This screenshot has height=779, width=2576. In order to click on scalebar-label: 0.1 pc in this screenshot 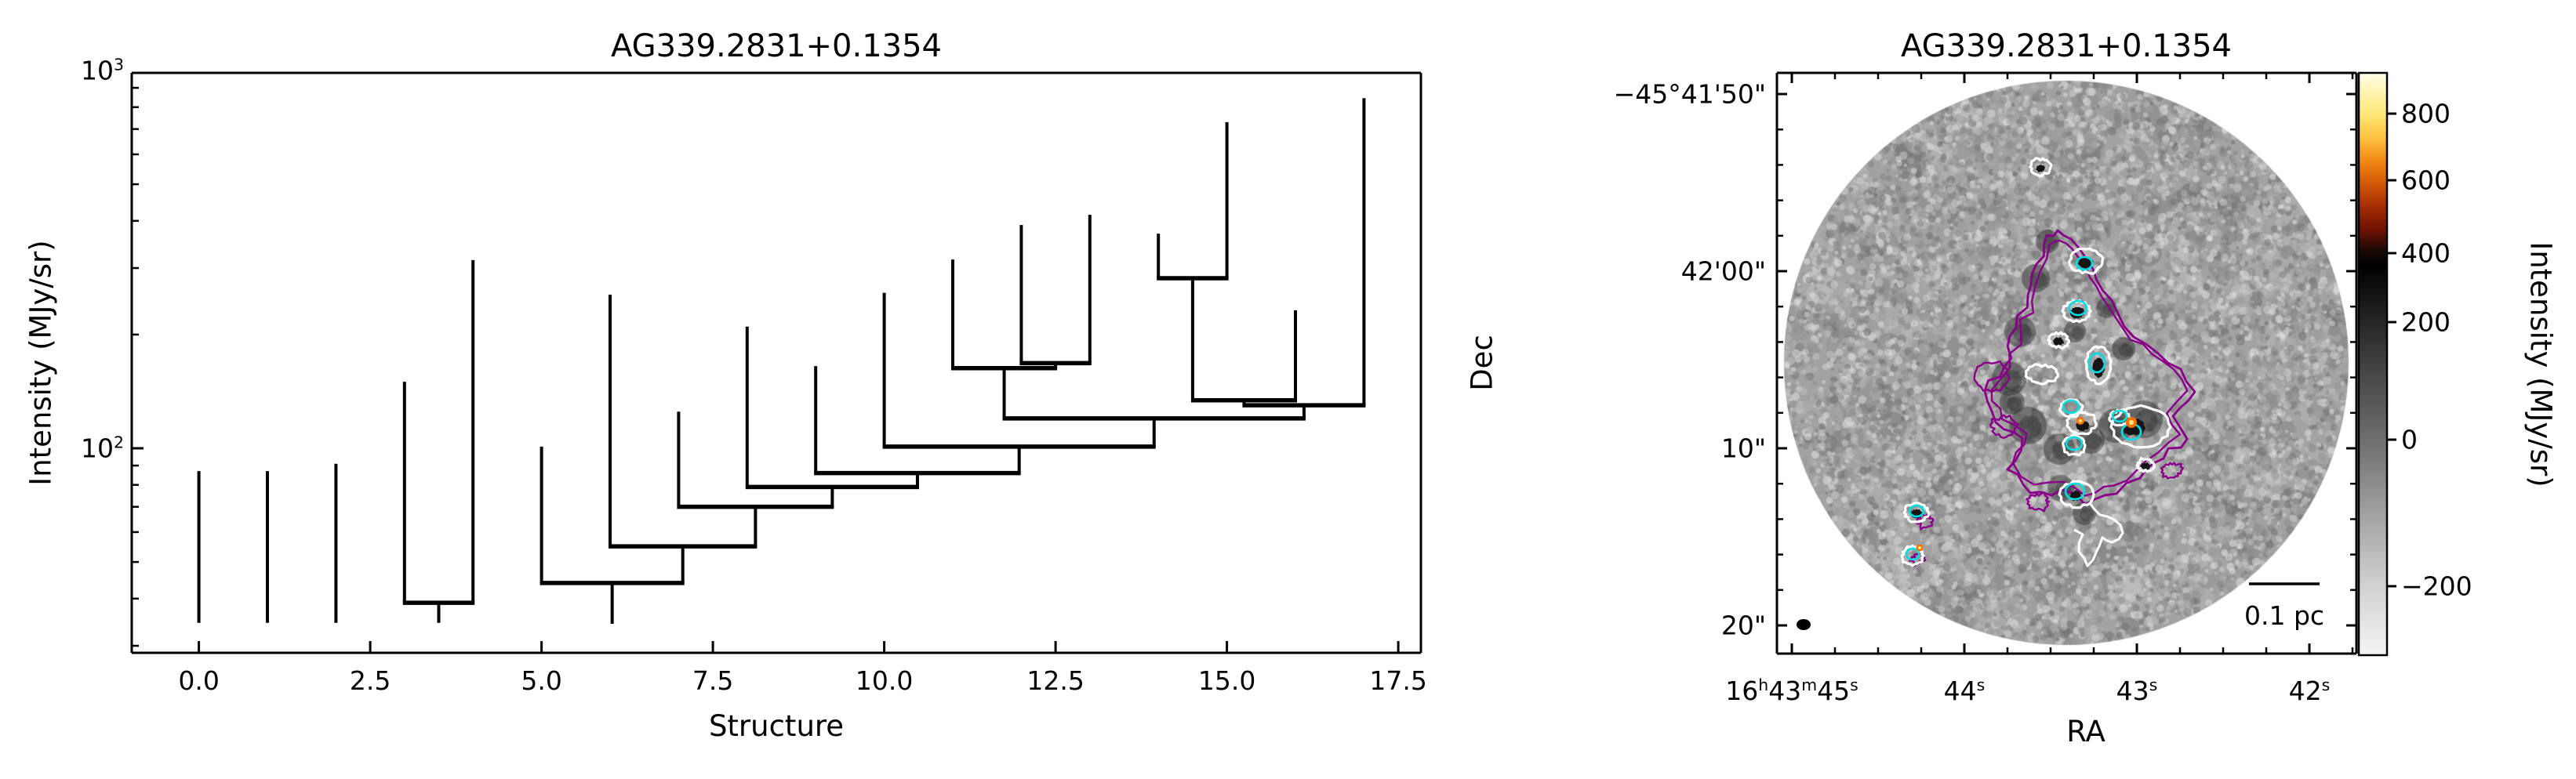, I will do `click(2284, 615)`.